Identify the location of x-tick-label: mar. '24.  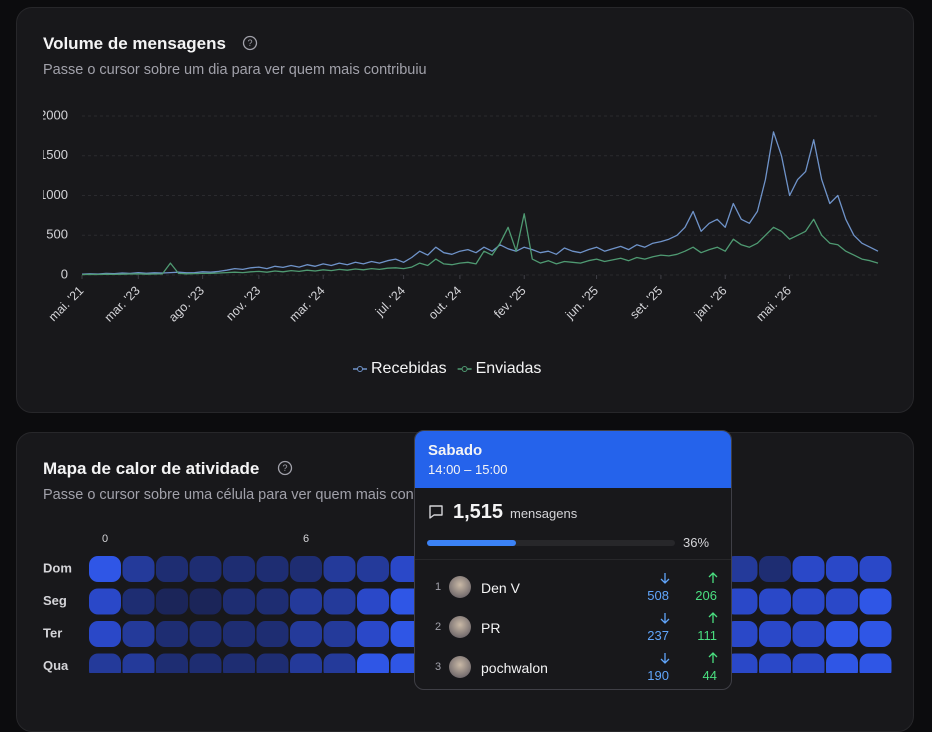
(307, 304).